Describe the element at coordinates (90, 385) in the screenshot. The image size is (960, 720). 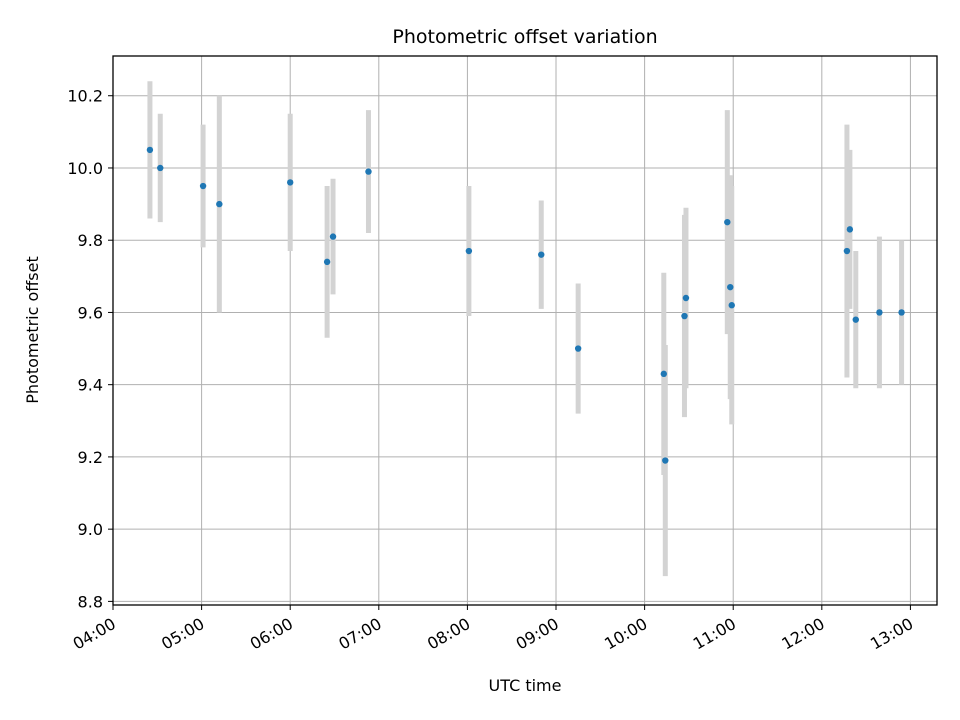
I see `y-tick-label: 9.4` at that location.